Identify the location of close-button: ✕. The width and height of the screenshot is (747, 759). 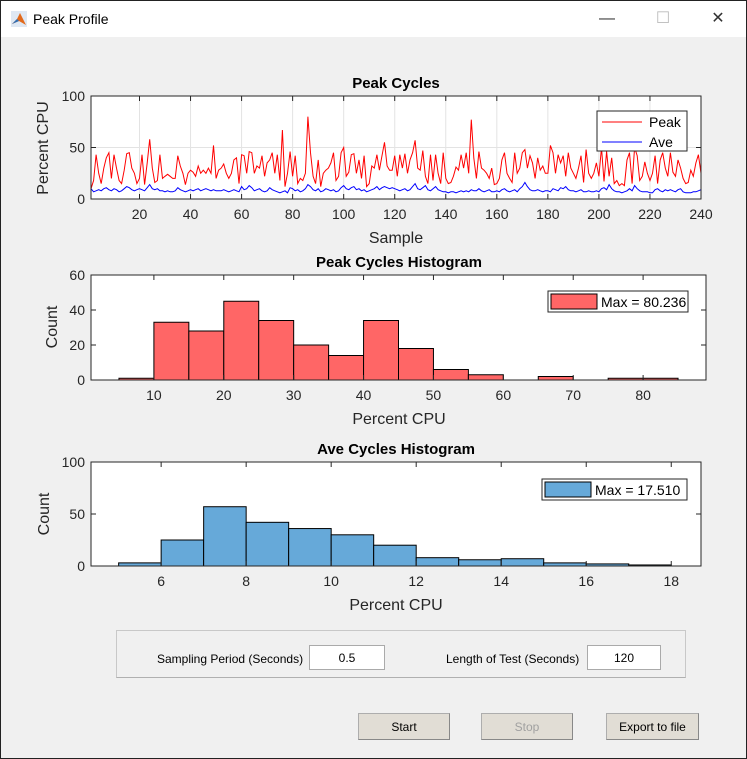
(718, 18).